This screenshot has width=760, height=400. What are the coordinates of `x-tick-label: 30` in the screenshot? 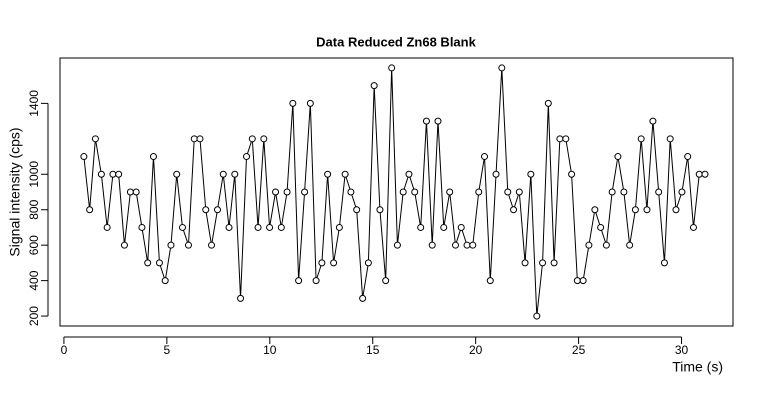 It's located at (682, 350).